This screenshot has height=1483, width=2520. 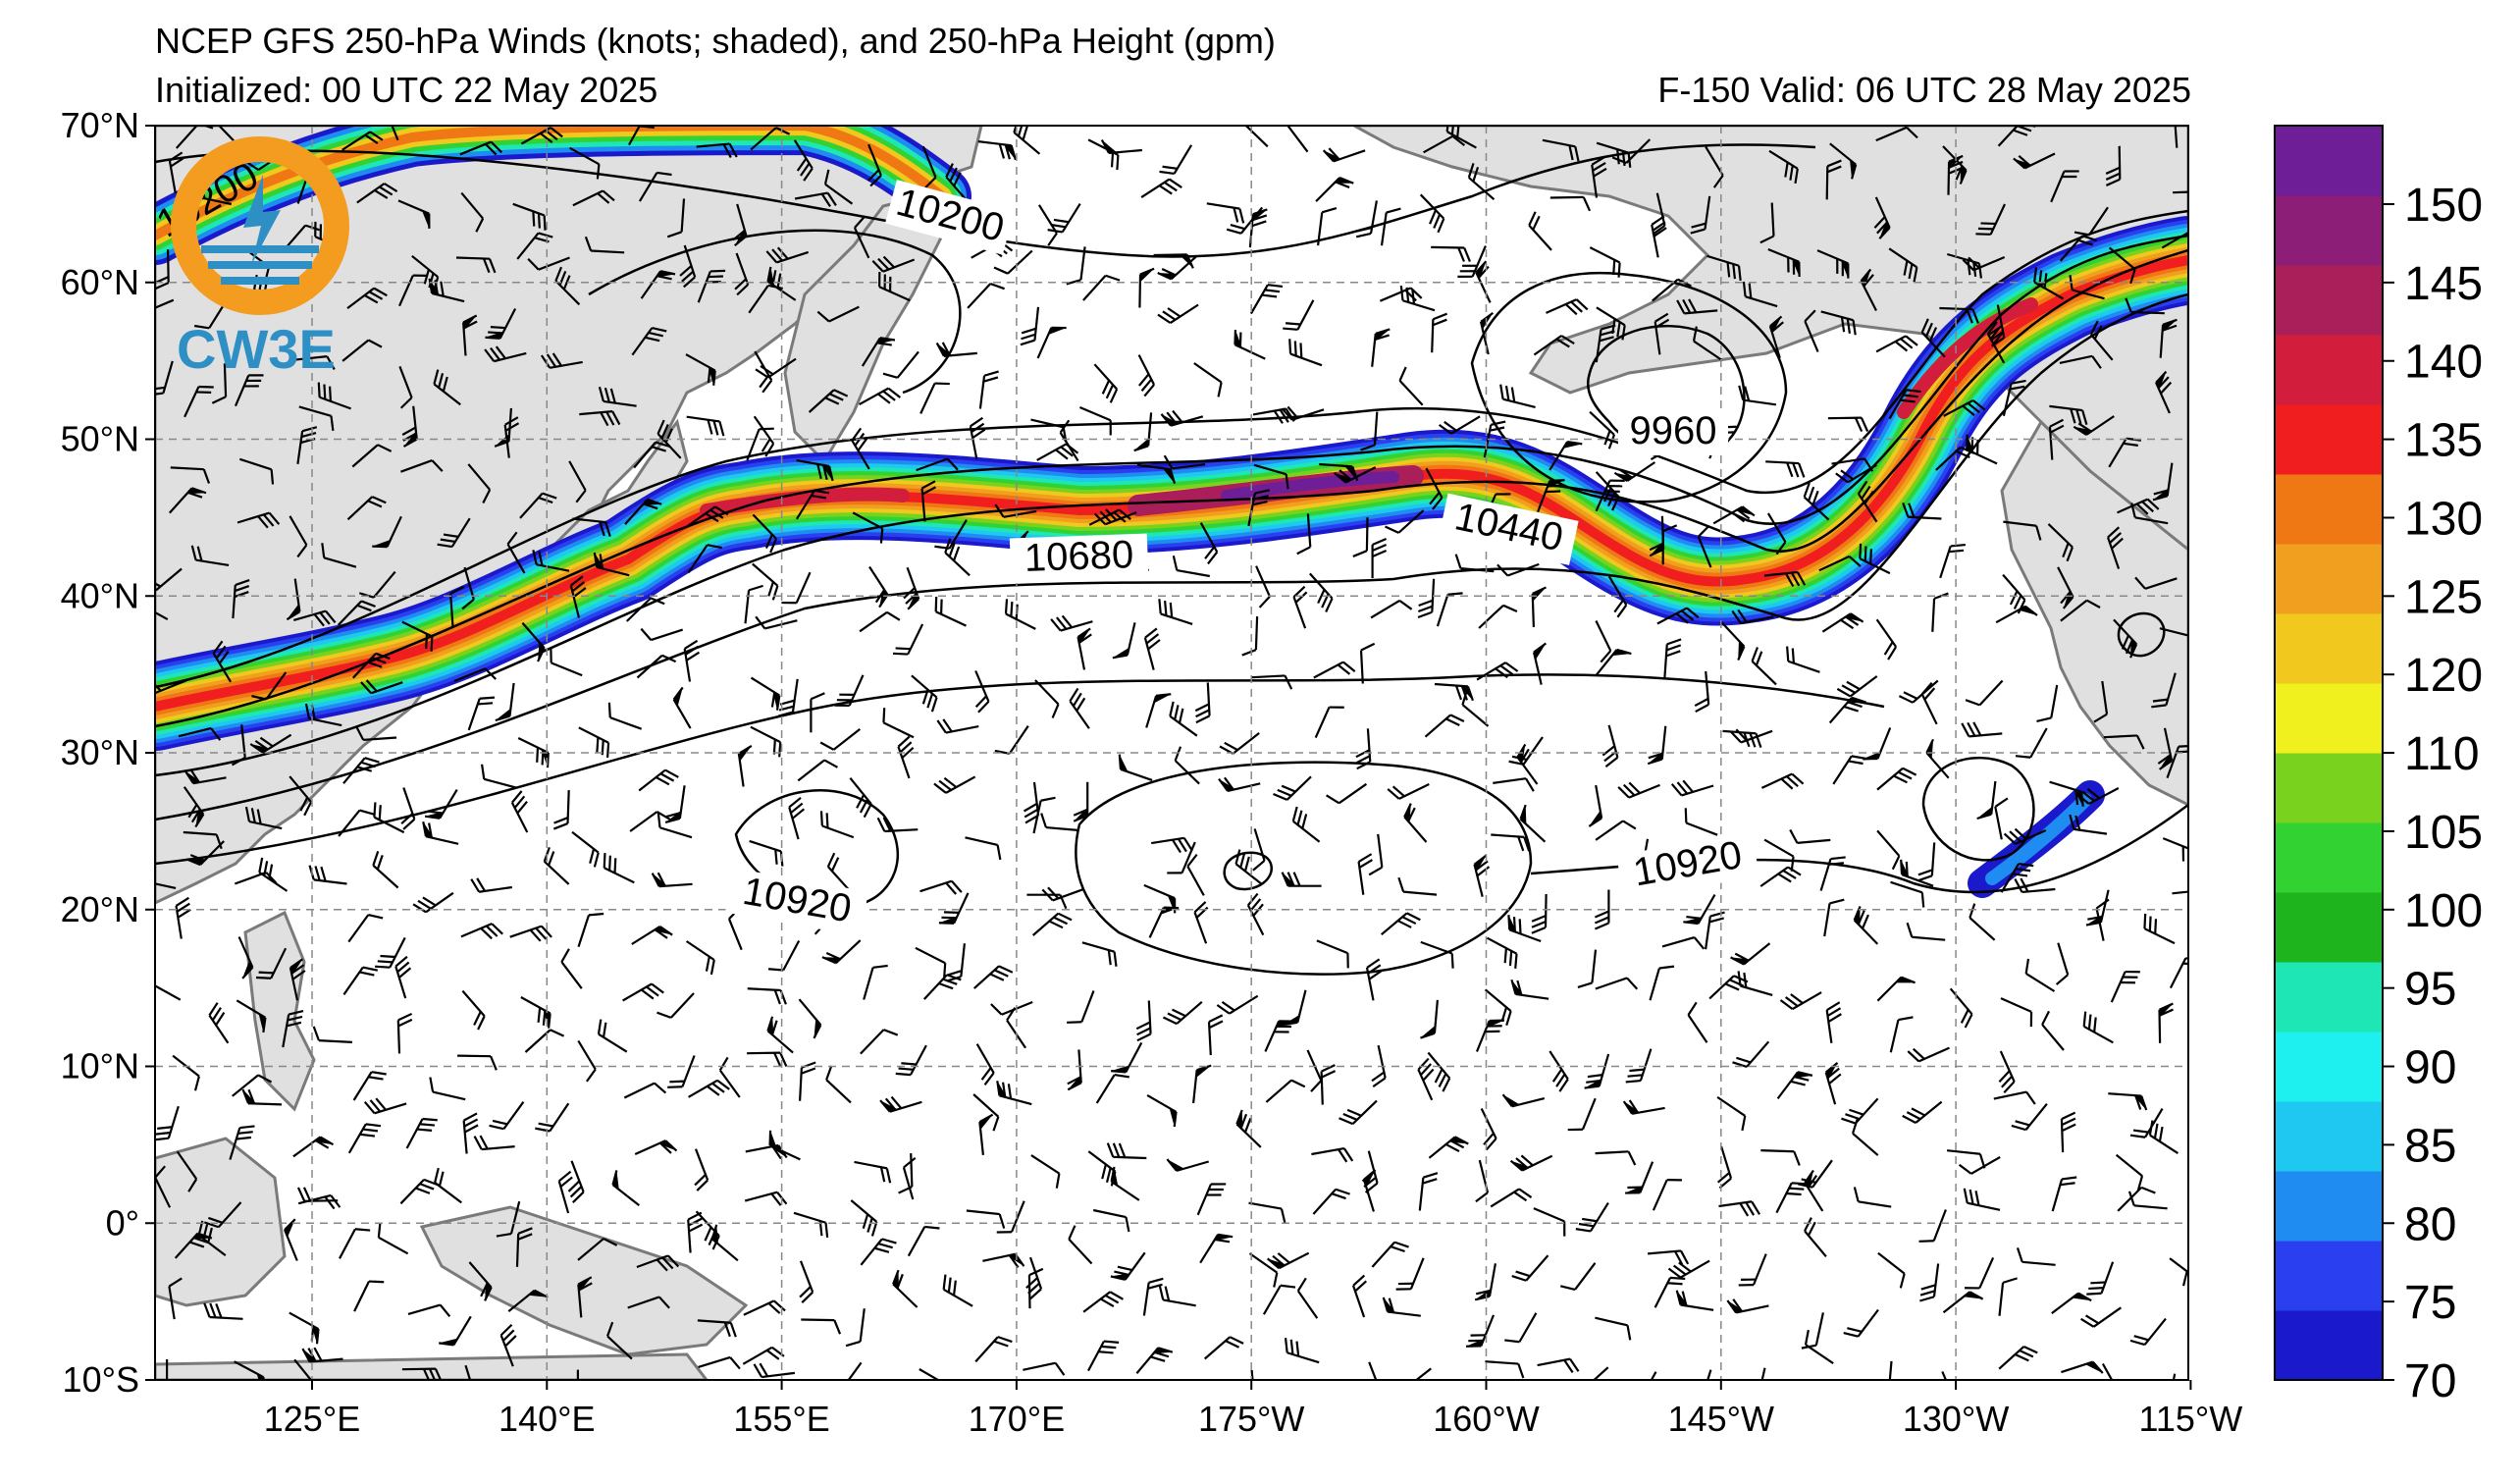 What do you see at coordinates (1079, 557) in the screenshot?
I see `contour-label: 10680` at bounding box center [1079, 557].